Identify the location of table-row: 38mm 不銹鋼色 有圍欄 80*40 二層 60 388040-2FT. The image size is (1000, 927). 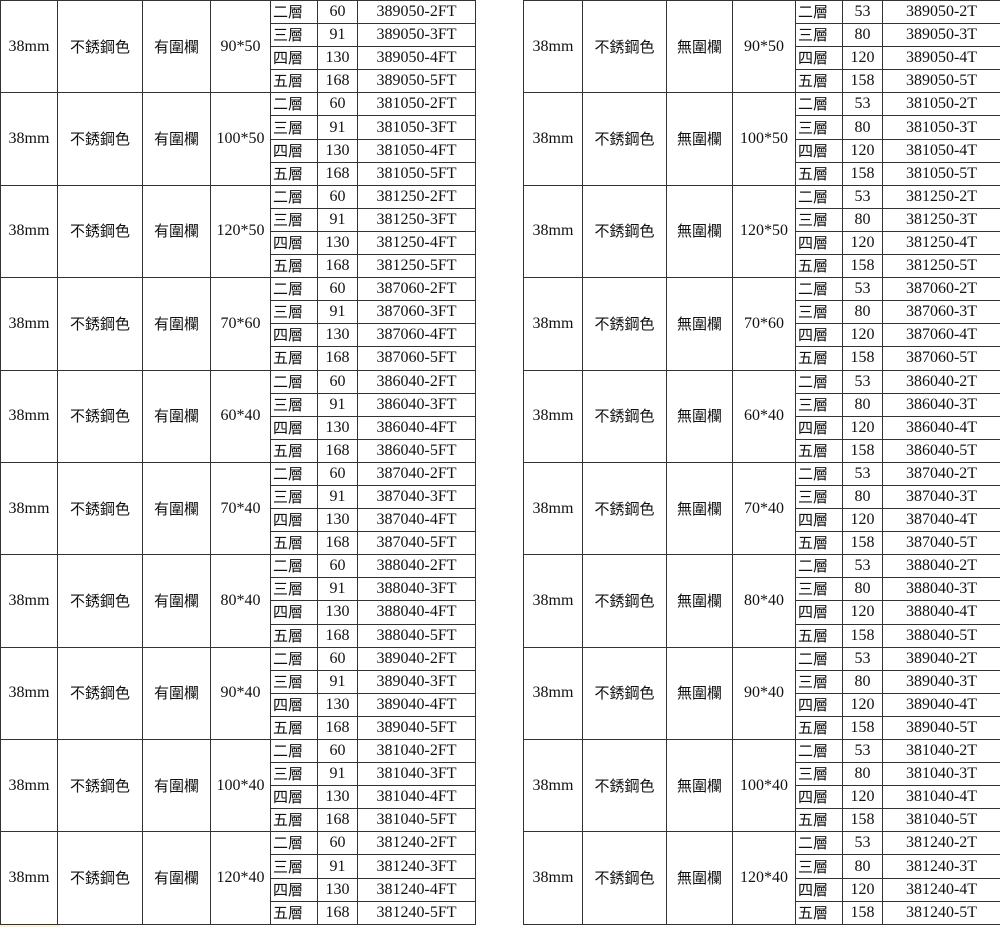
(238, 601).